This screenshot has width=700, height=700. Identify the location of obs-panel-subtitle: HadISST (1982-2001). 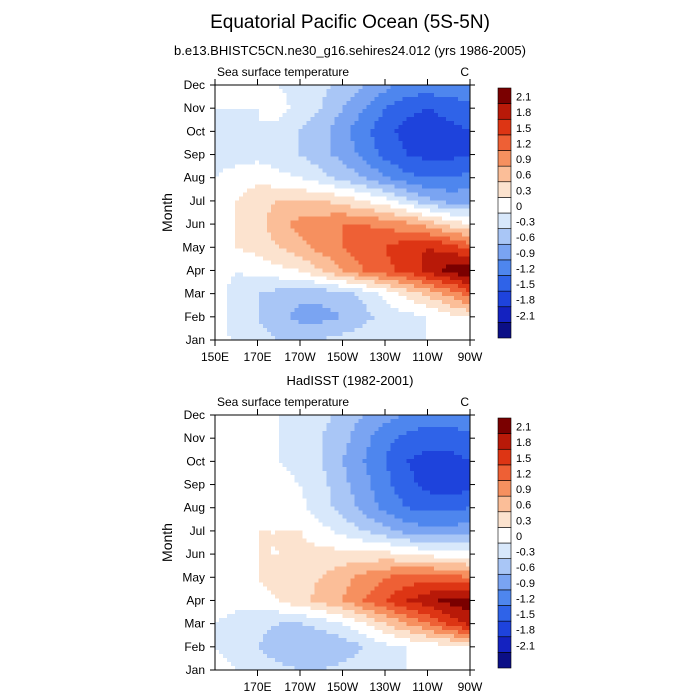
(350, 380).